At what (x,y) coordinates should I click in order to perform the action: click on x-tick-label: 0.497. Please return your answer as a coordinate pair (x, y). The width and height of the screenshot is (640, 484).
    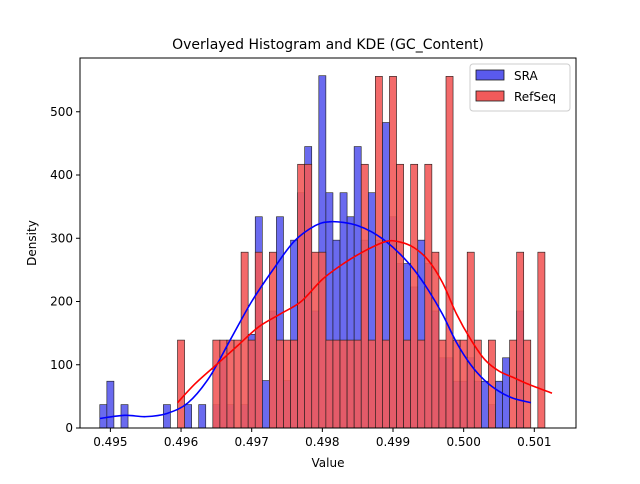
    Looking at the image, I should click on (252, 442).